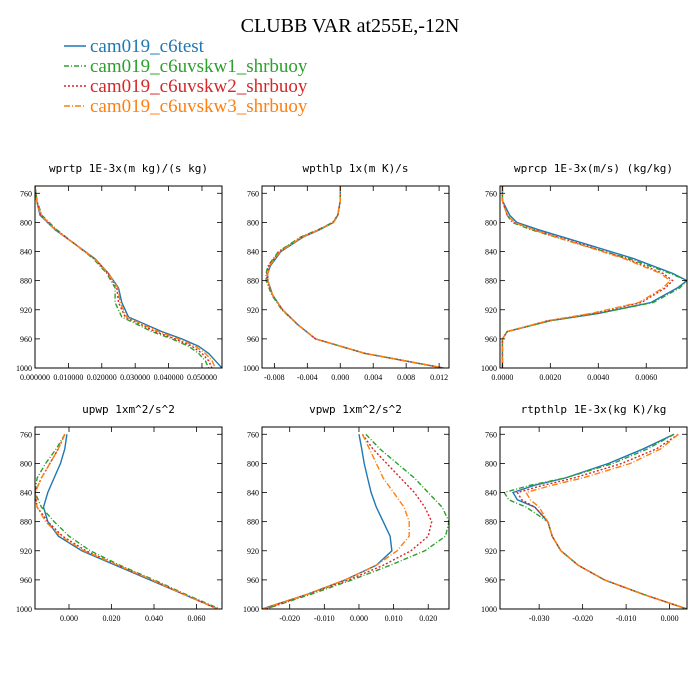 This screenshot has width=700, height=700. Describe the element at coordinates (355, 409) in the screenshot. I see `panel-title: vpwp 1xm^2/s^2` at that location.